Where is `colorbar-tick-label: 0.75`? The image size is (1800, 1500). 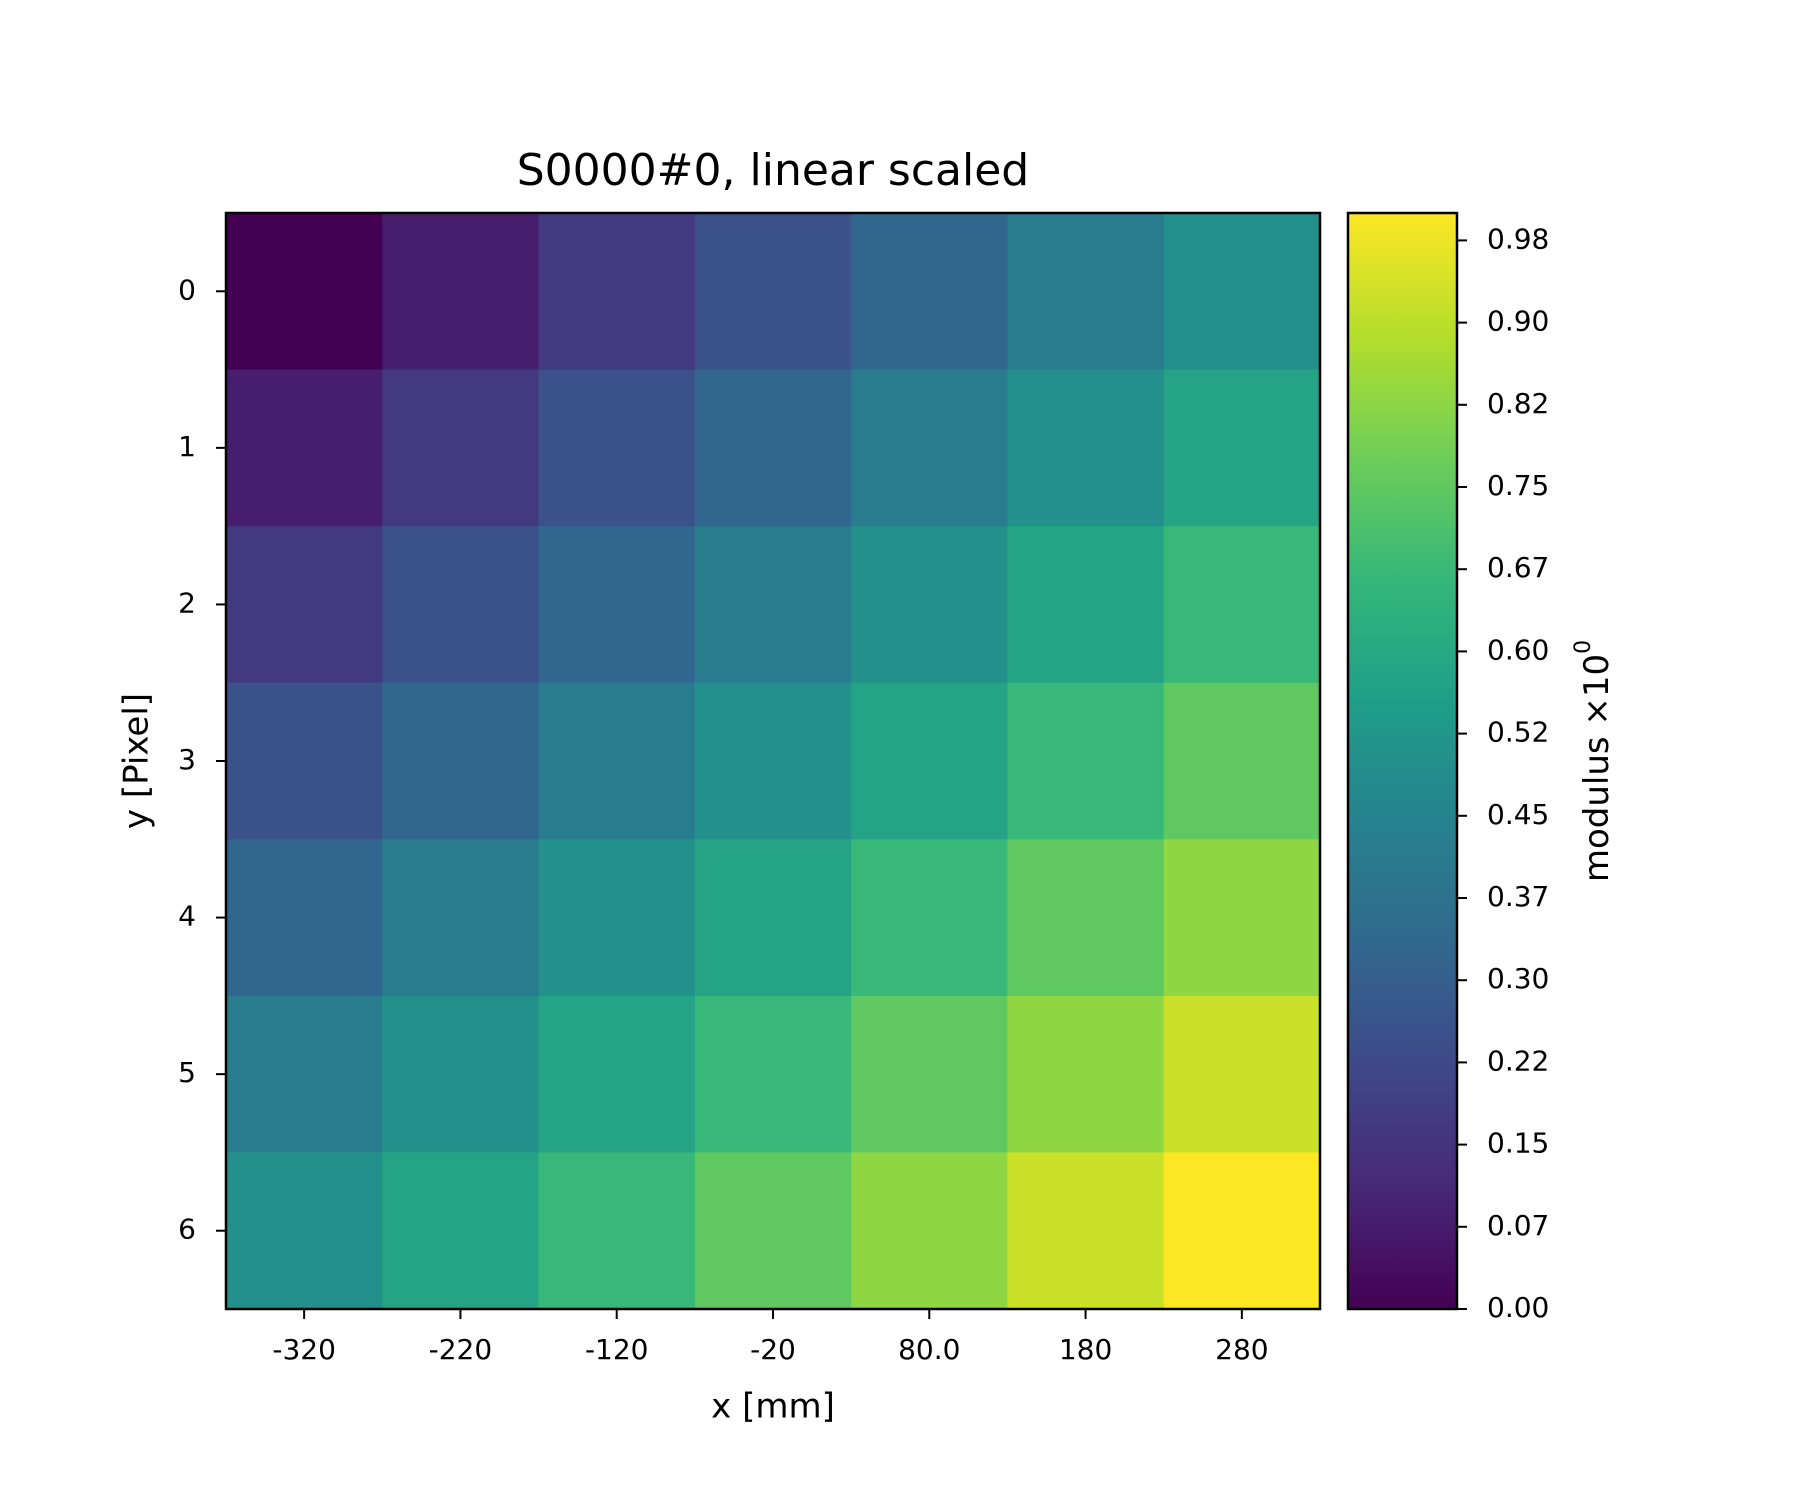 colorbar-tick-label: 0.75 is located at coordinates (1518, 485).